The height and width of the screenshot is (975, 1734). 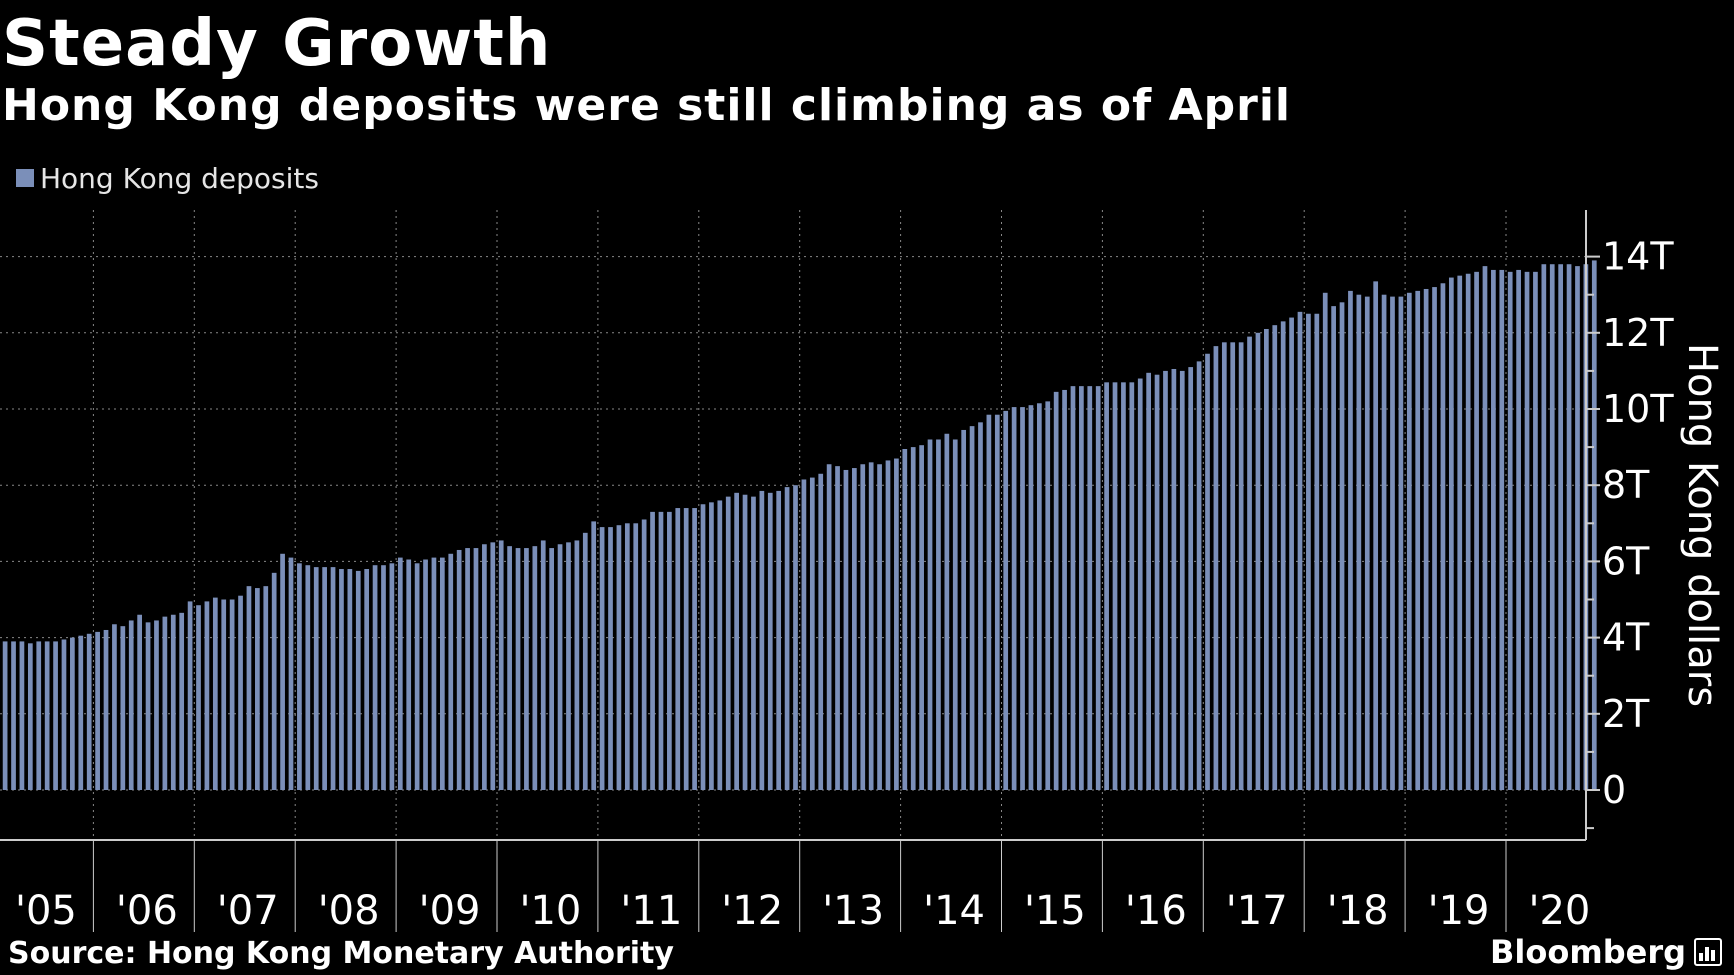 I want to click on x-tick-label: '08, so click(x=349, y=911).